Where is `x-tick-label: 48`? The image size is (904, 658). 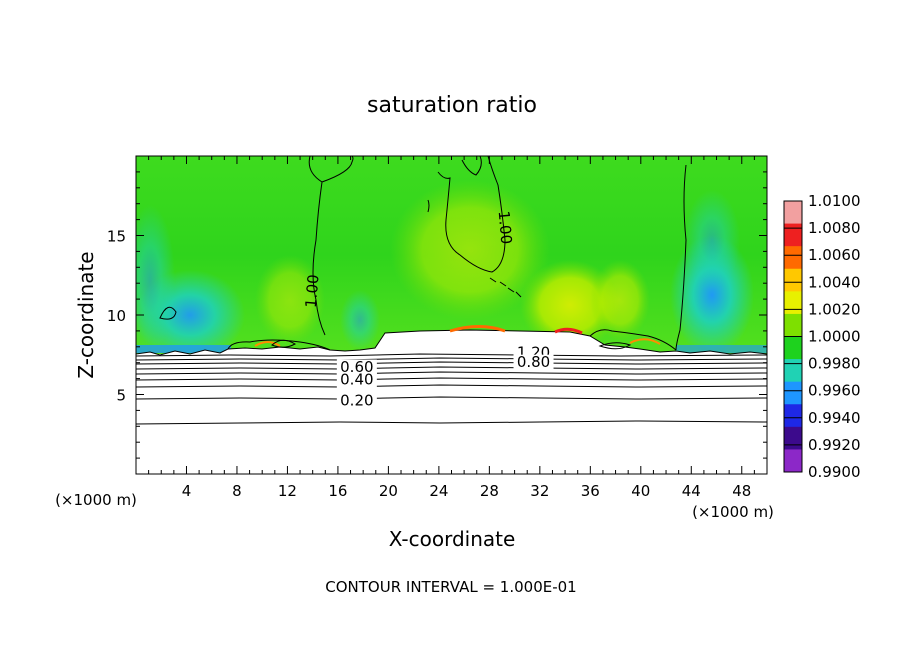
x-tick-label: 48 is located at coordinates (741, 491).